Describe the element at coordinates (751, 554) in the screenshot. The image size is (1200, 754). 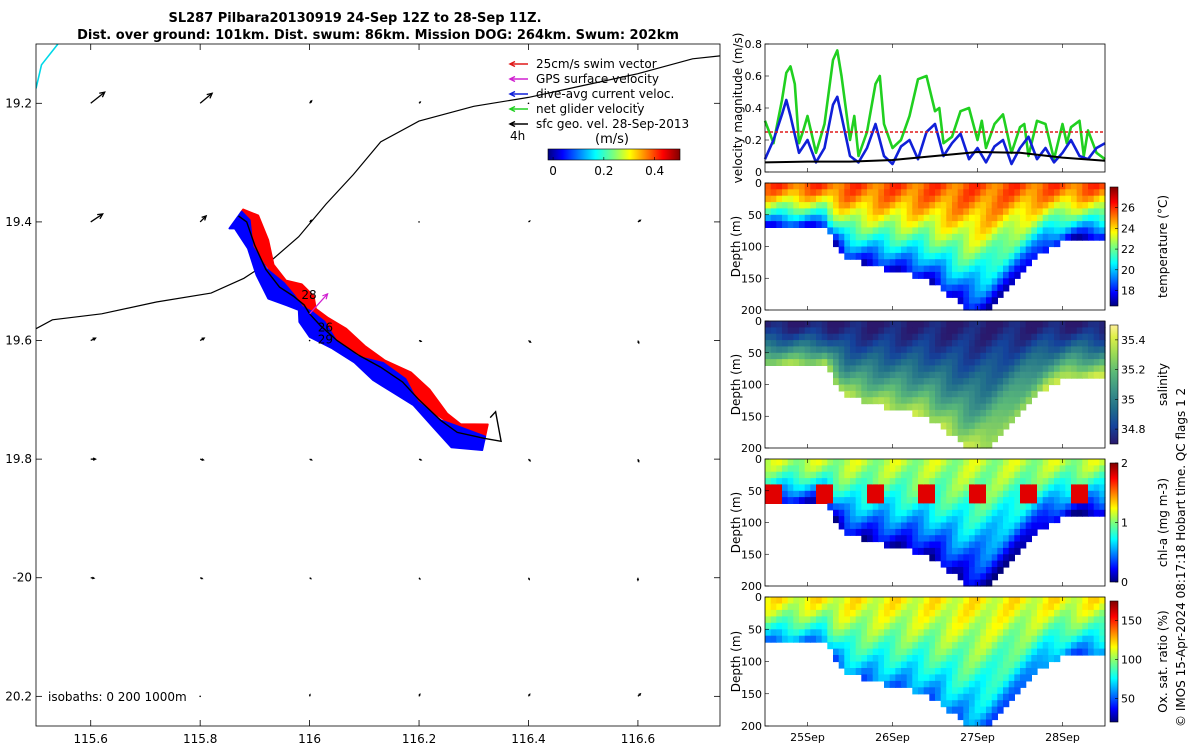
I see `panel3-ytick-label-3: 150` at that location.